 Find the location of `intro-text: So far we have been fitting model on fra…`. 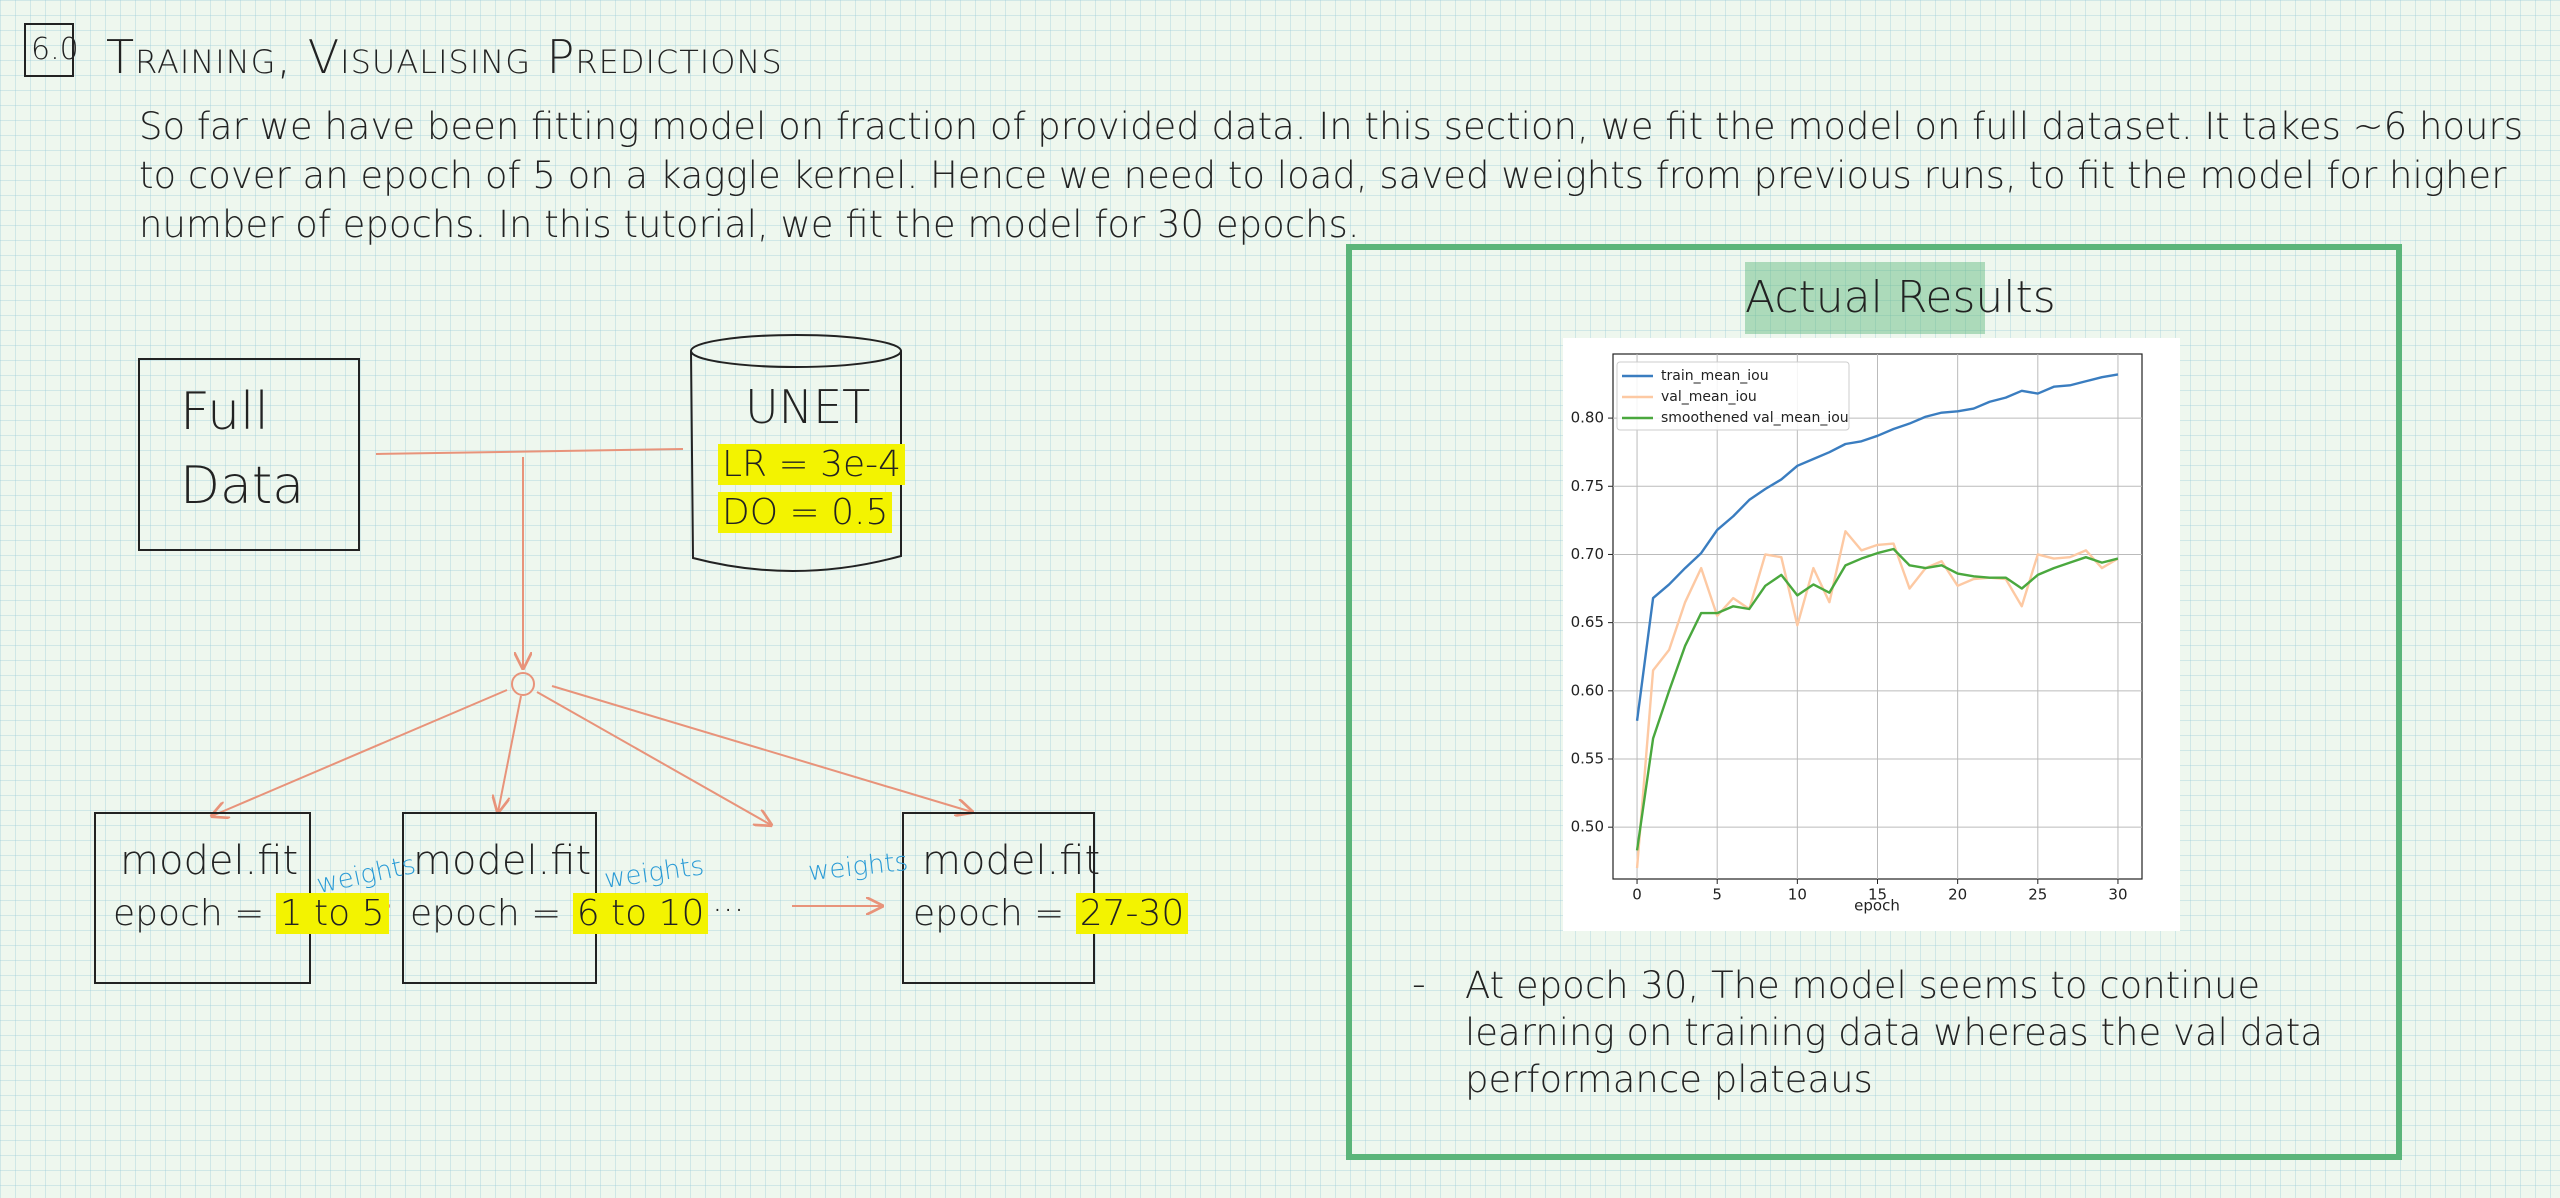

intro-text: So far we have been fitting model on fra… is located at coordinates (1331, 175).